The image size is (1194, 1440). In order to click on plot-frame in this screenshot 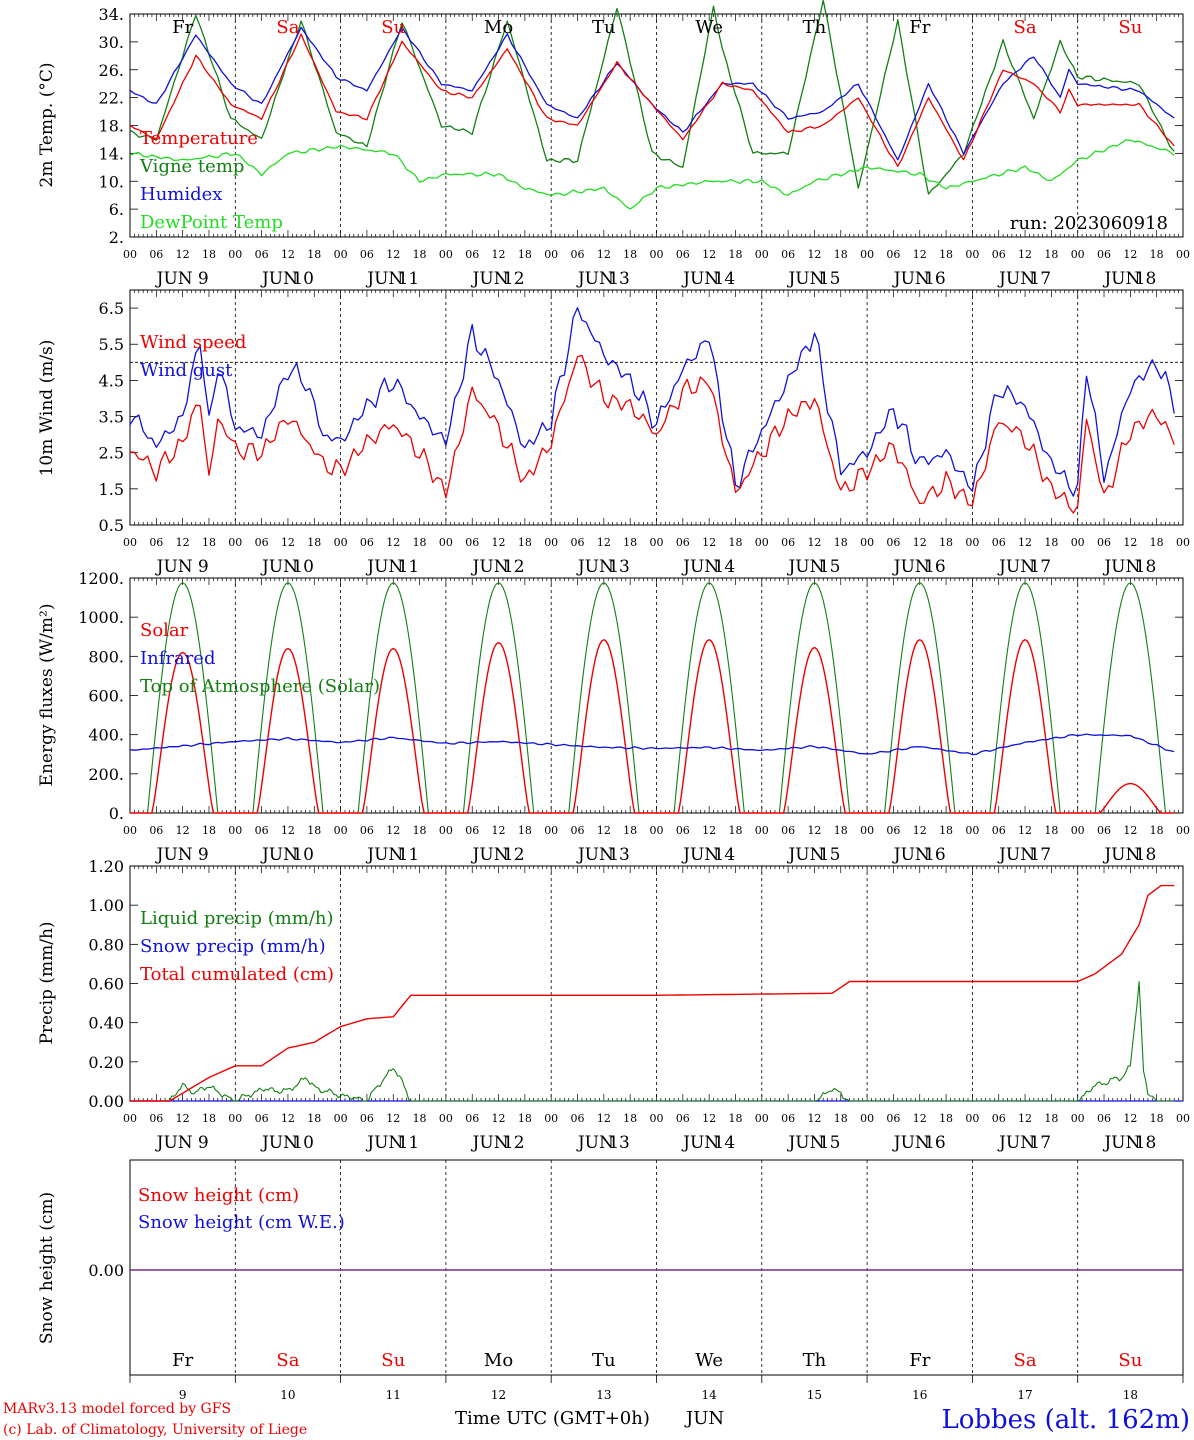, I will do `click(656, 125)`.